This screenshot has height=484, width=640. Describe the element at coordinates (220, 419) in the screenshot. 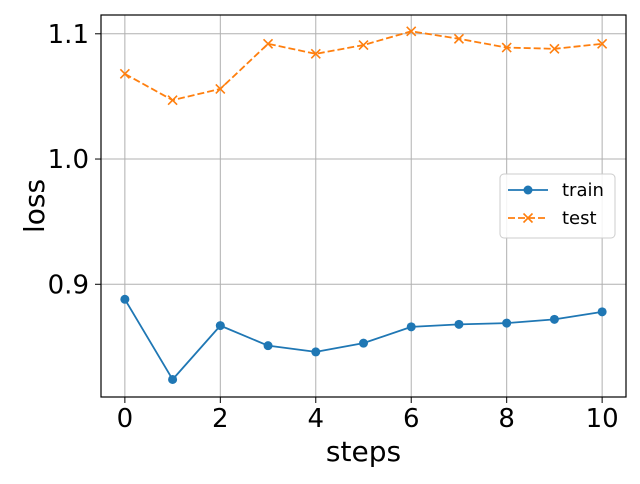

I see `x-tick-label: 2` at that location.